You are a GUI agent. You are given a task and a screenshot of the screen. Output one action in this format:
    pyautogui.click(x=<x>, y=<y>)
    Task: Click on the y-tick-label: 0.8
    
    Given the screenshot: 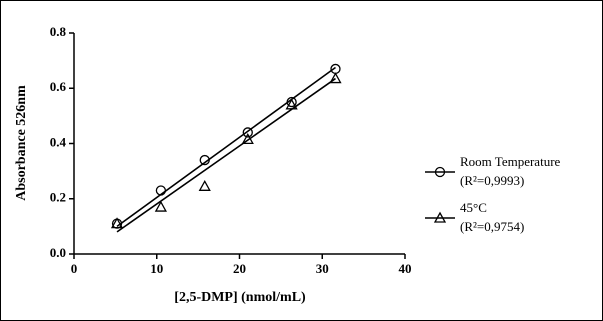 What is the action you would take?
    pyautogui.click(x=58, y=31)
    